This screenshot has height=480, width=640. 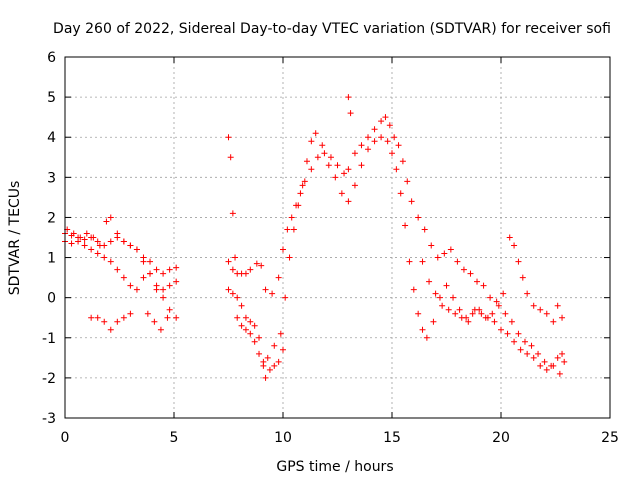 I want to click on x-tick-label: 10, so click(x=283, y=438).